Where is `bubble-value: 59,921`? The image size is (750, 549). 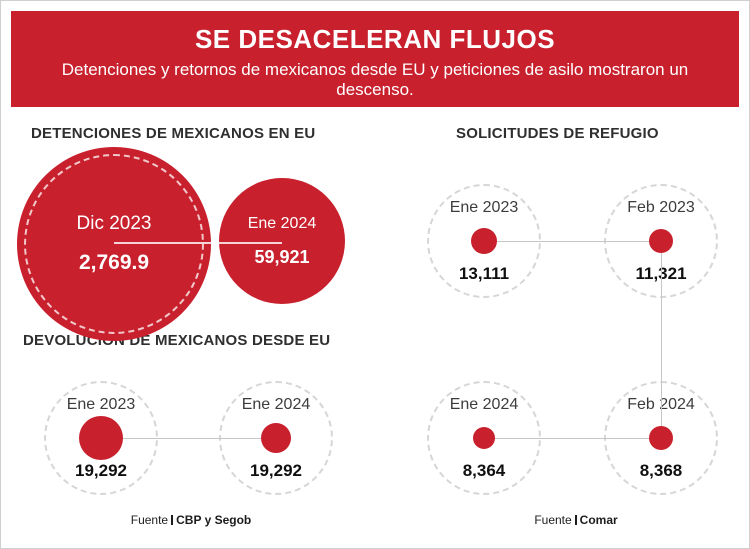
bubble-value: 59,921 is located at coordinates (282, 256).